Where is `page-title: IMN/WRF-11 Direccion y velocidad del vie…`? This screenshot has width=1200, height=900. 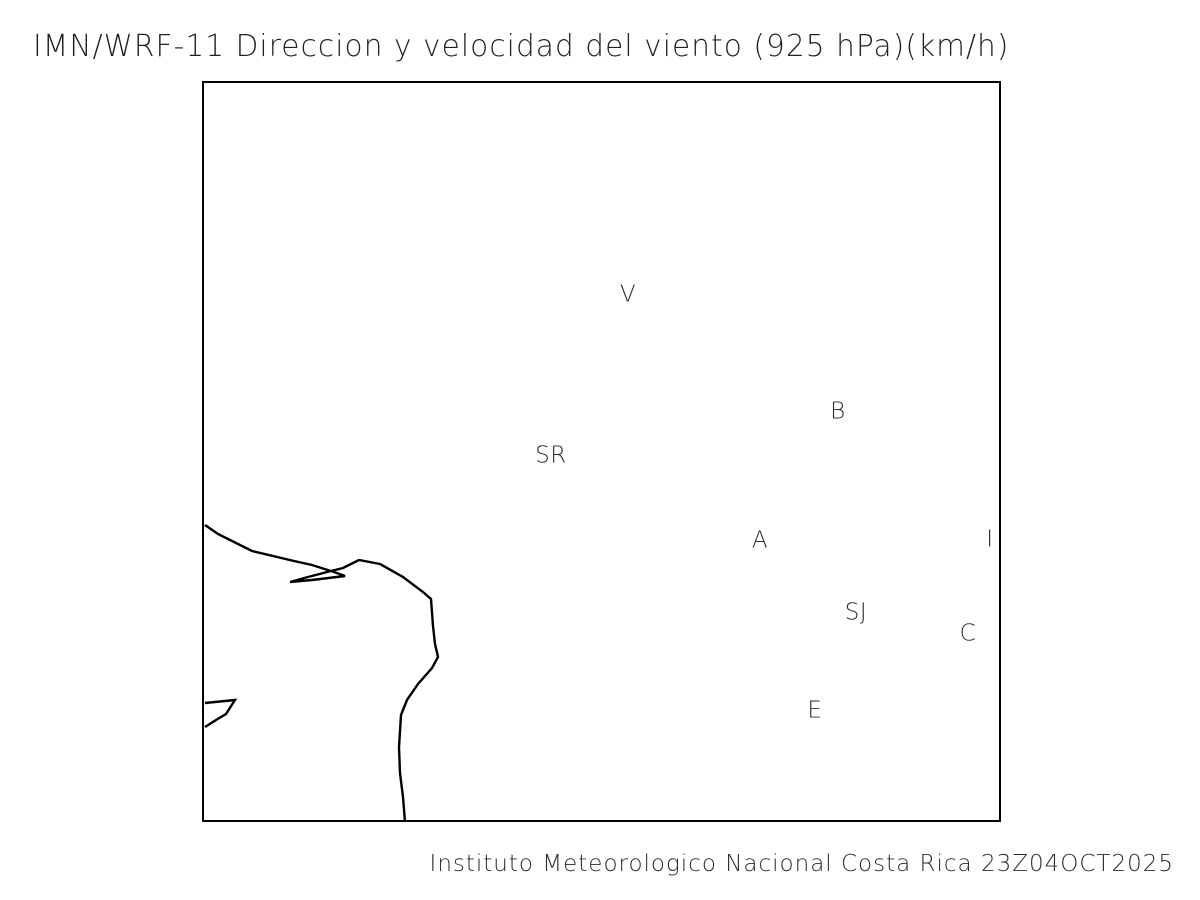
page-title: IMN/WRF-11 Direccion y velocidad del vie… is located at coordinates (521, 46).